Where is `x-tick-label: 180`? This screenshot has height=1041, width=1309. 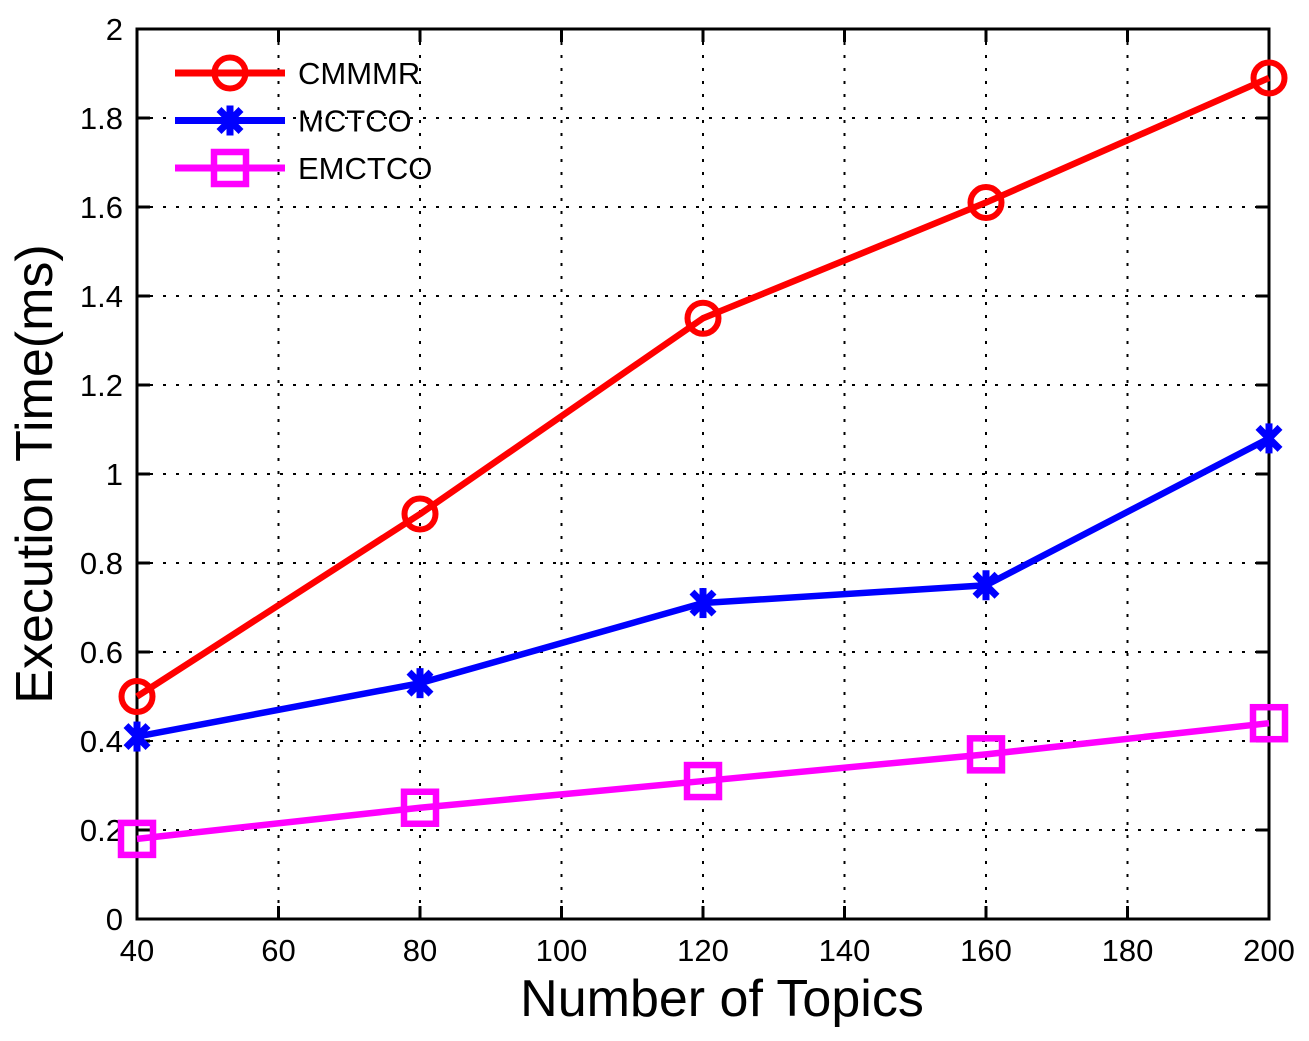 x-tick-label: 180 is located at coordinates (1128, 950).